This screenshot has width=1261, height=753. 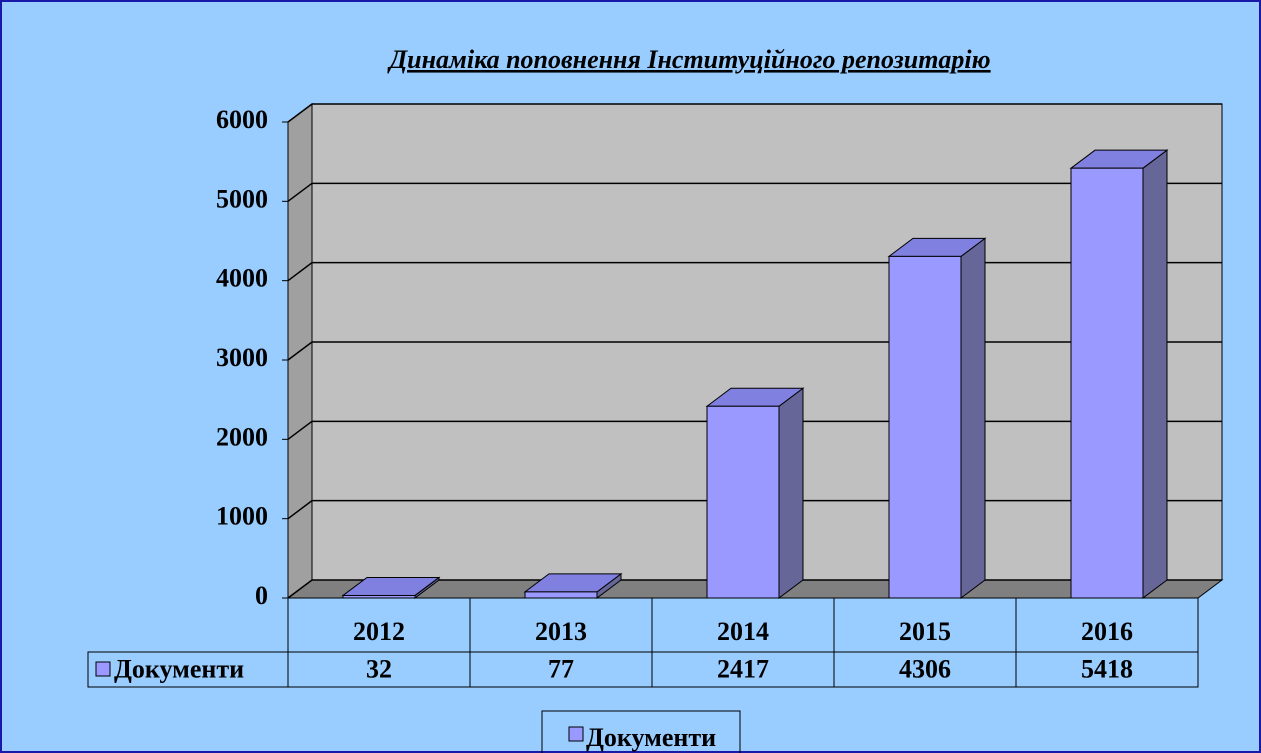 What do you see at coordinates (242, 436) in the screenshot?
I see `y-tick-label: 2000` at bounding box center [242, 436].